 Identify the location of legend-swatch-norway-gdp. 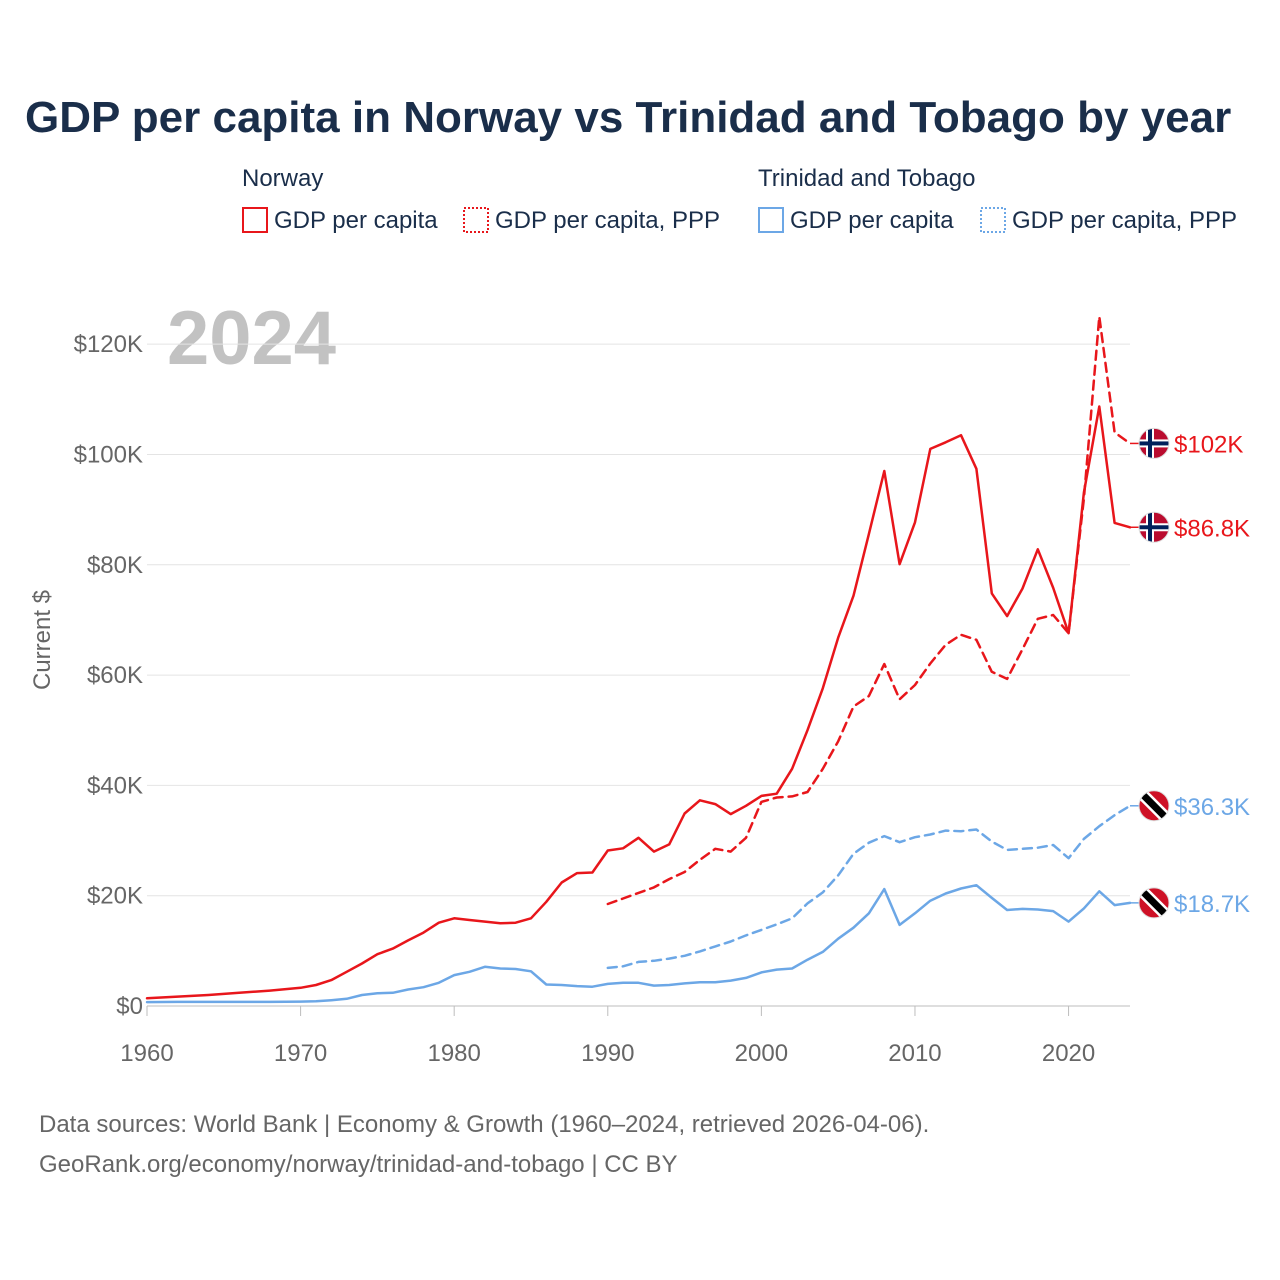
(255, 220).